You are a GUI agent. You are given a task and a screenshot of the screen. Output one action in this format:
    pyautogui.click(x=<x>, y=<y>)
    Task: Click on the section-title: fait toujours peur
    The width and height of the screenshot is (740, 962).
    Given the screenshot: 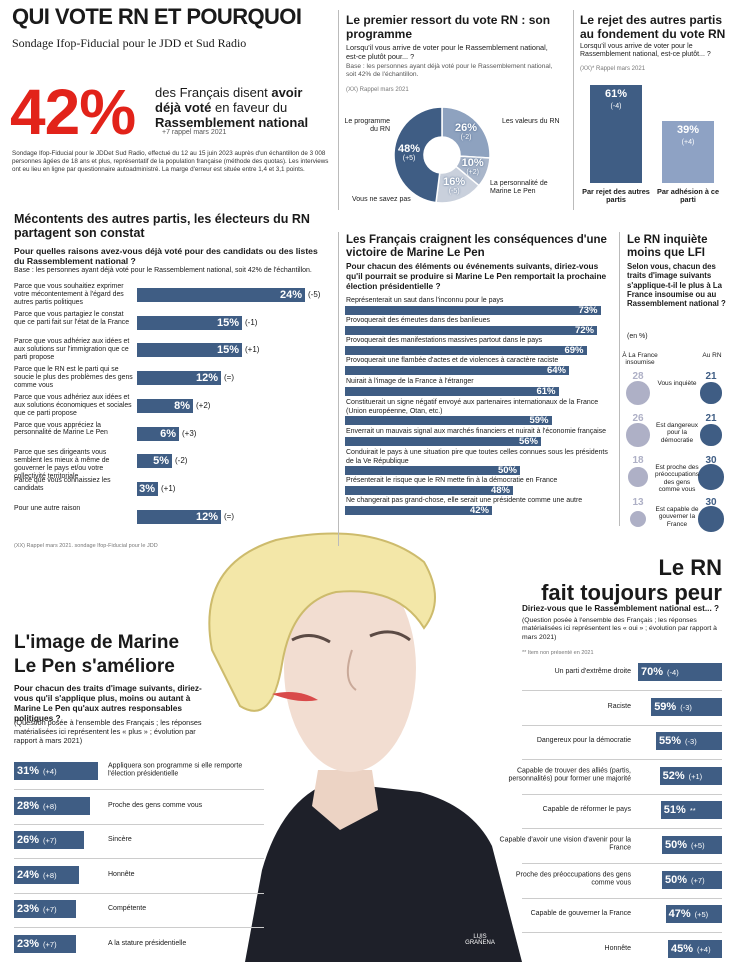 What is the action you would take?
    pyautogui.click(x=631, y=592)
    